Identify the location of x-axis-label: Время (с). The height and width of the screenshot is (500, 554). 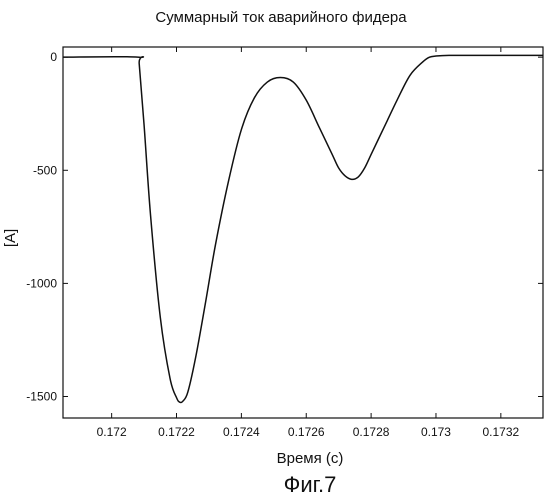
(310, 458).